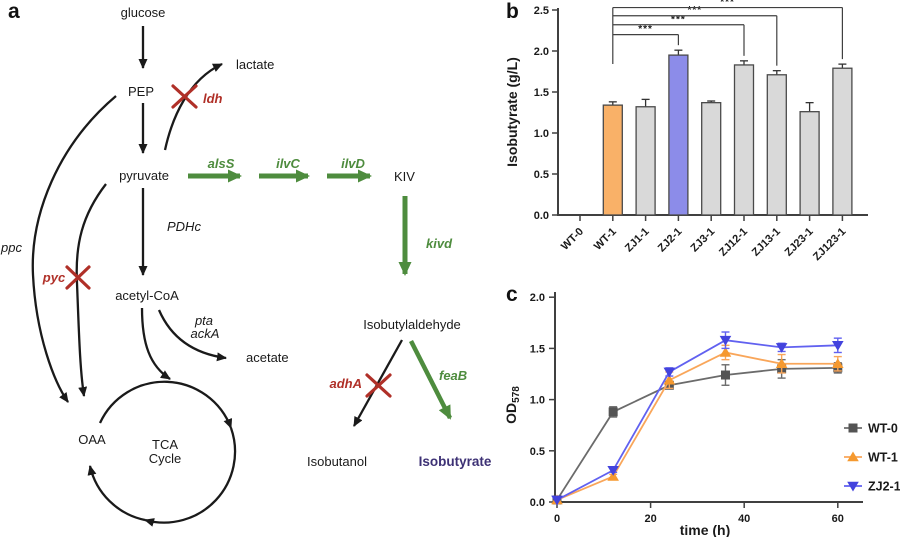  I want to click on legend-label-ZJ2-1: ZJ2-1, so click(884, 487).